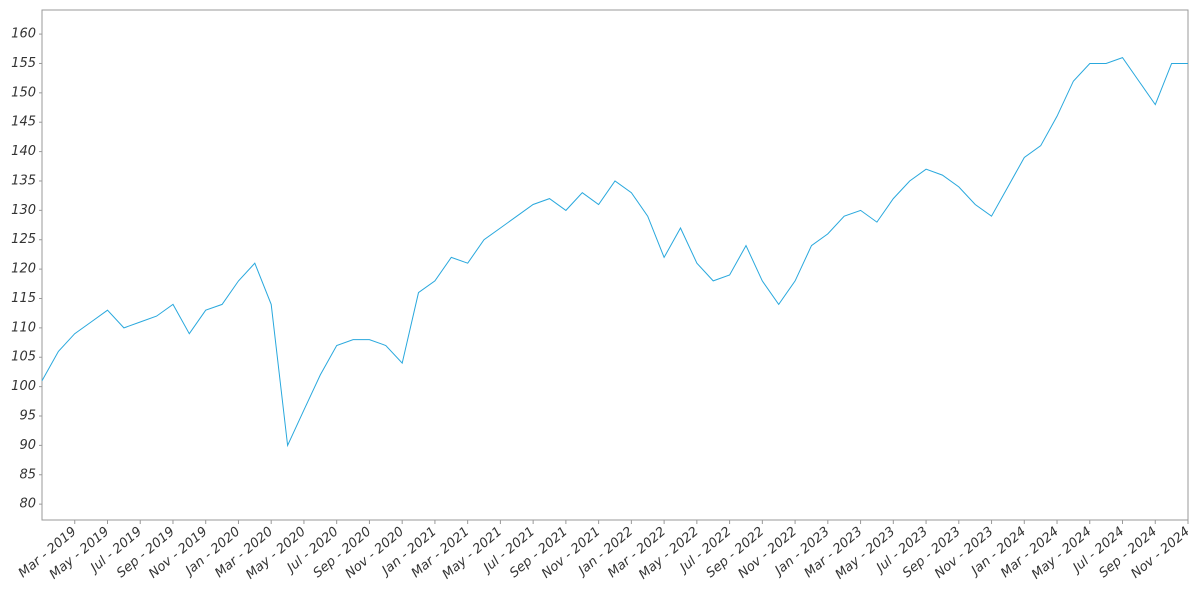 The image size is (1200, 600). Describe the element at coordinates (23, 269) in the screenshot. I see `y-tick-label: 120` at that location.